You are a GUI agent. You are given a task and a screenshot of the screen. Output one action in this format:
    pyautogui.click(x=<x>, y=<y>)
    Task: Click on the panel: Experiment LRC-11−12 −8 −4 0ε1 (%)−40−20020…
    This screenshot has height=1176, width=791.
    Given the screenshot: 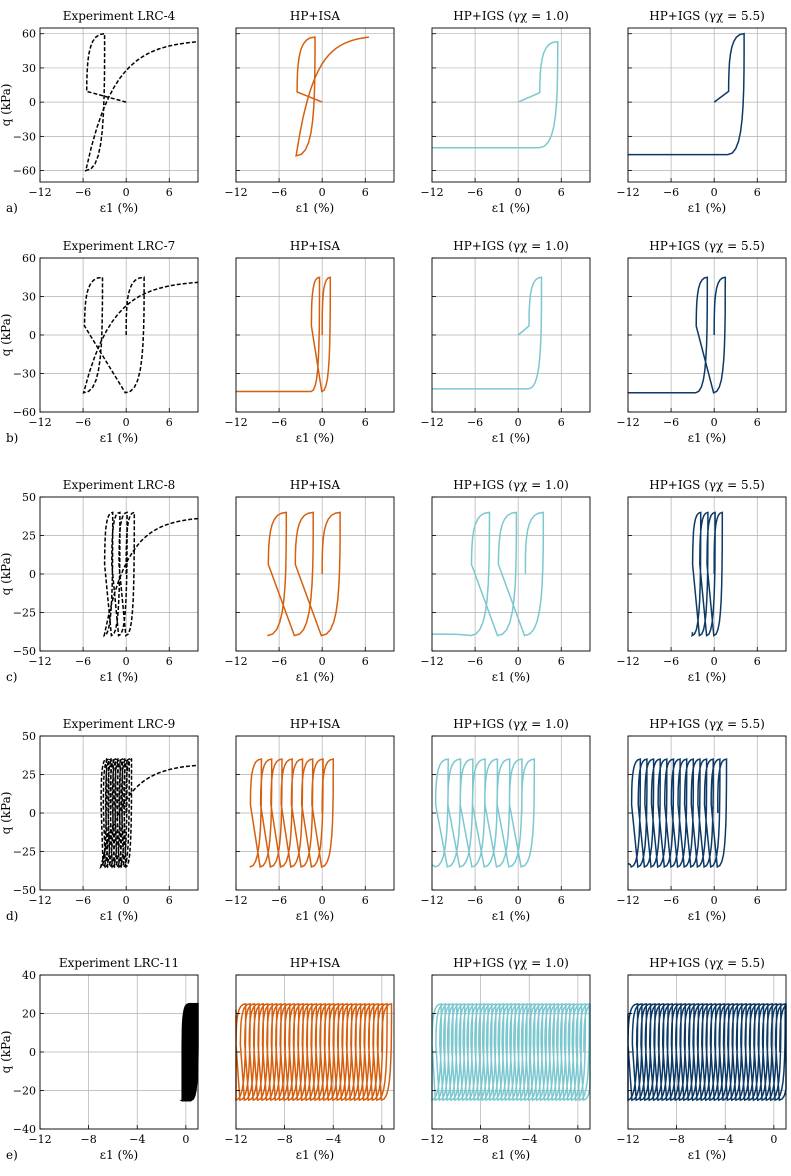 What is the action you would take?
    pyautogui.click(x=99, y=1059)
    